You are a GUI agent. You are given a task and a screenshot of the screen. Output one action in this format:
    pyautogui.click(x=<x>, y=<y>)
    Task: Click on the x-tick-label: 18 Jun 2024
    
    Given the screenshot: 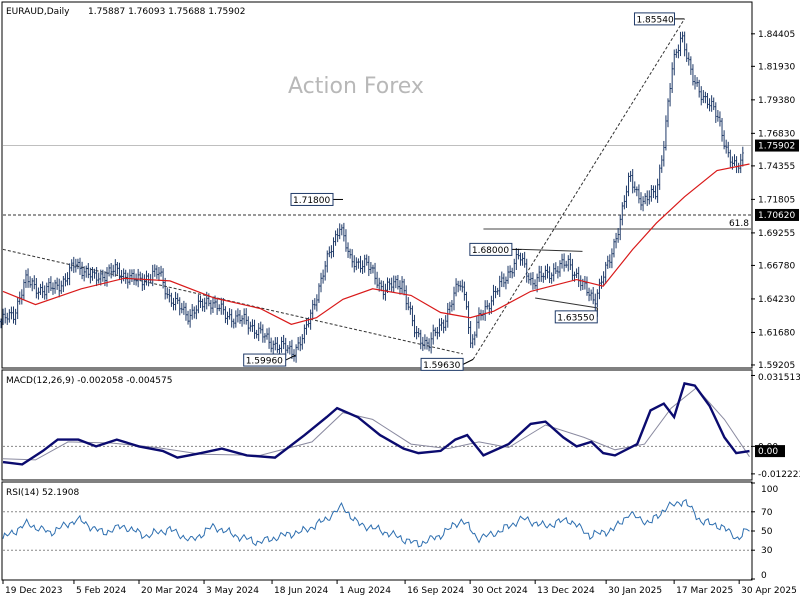 What is the action you would take?
    pyautogui.click(x=301, y=591)
    